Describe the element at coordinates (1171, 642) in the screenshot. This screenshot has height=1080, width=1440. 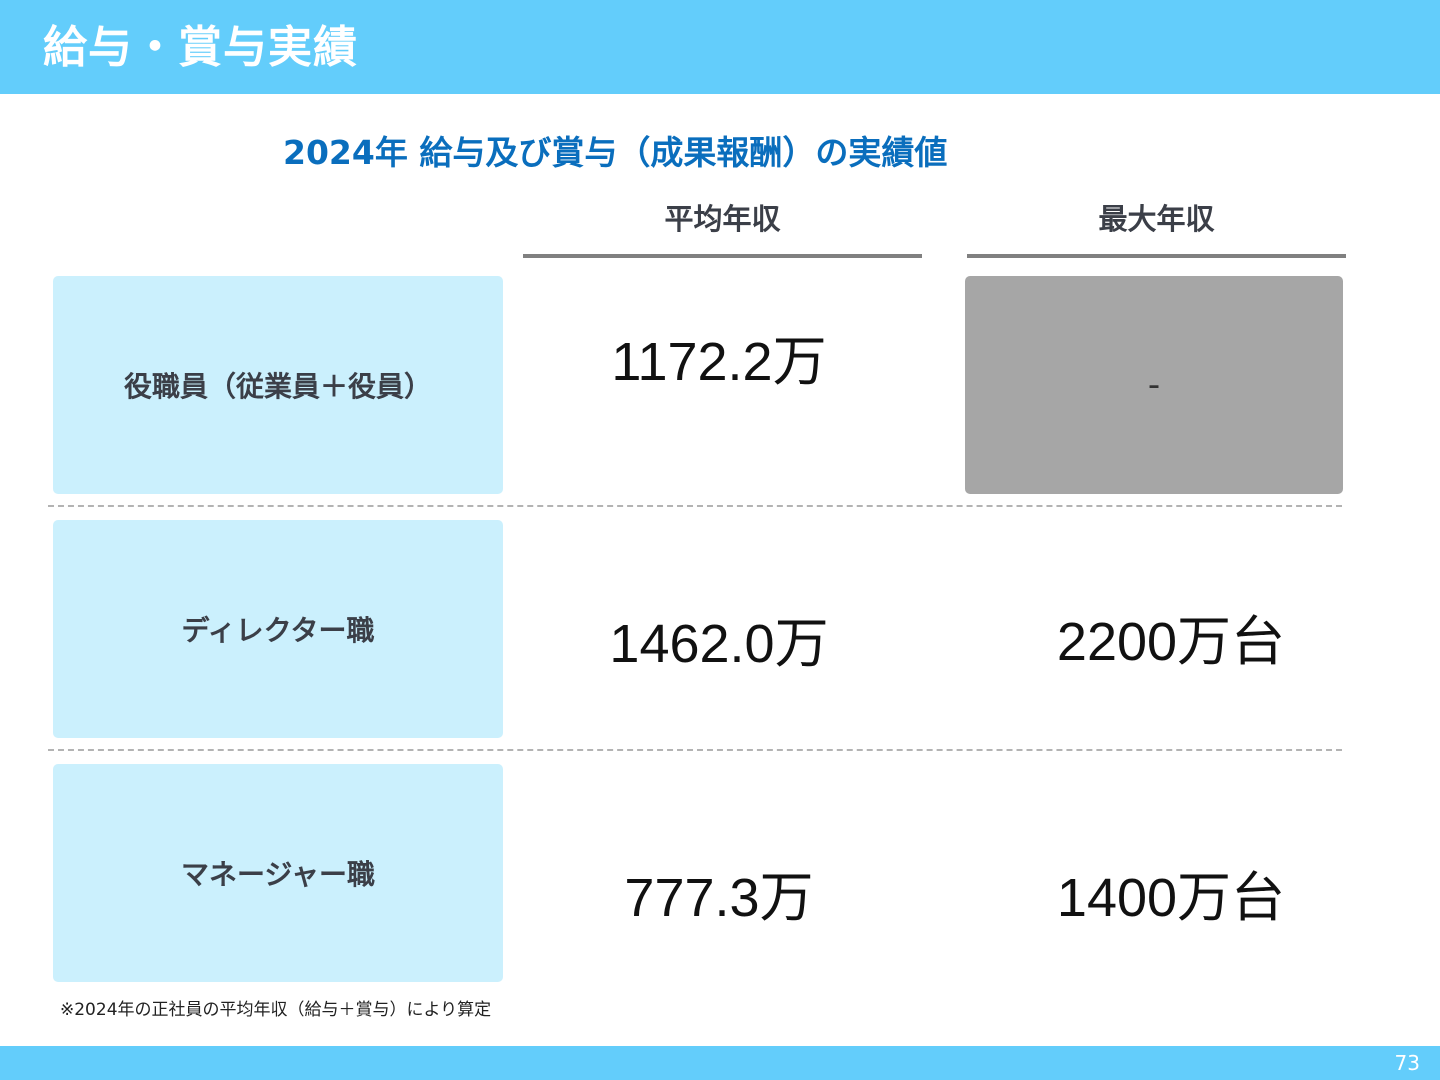
I see `maximum-salary-director: 2200万台` at that location.